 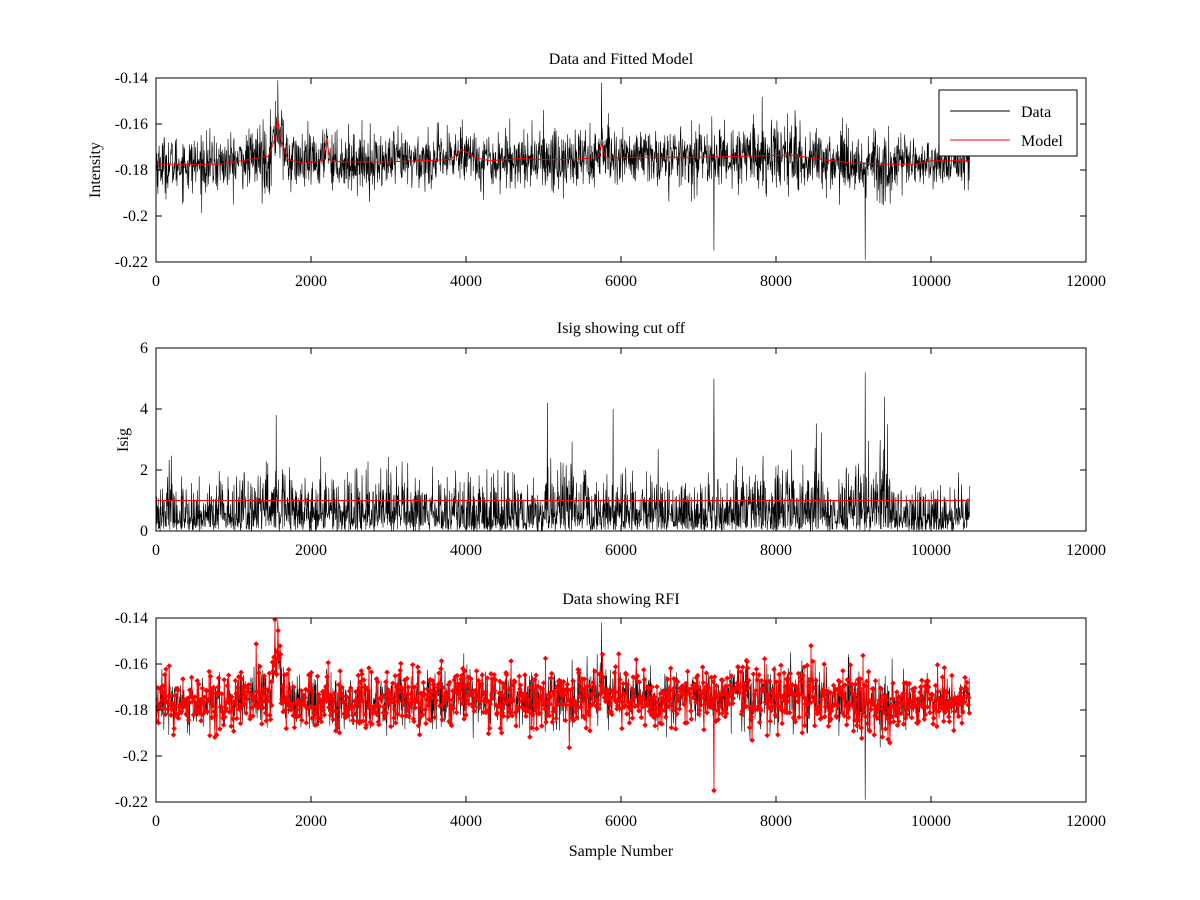 I want to click on legend-data-label: Data, so click(x=1036, y=112).